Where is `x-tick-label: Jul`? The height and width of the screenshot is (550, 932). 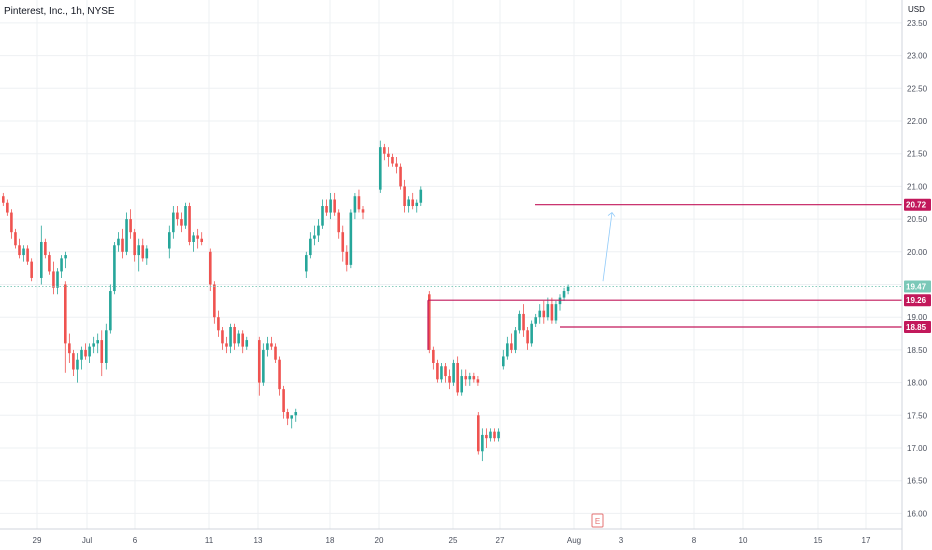
x-tick-label: Jul is located at coordinates (87, 540).